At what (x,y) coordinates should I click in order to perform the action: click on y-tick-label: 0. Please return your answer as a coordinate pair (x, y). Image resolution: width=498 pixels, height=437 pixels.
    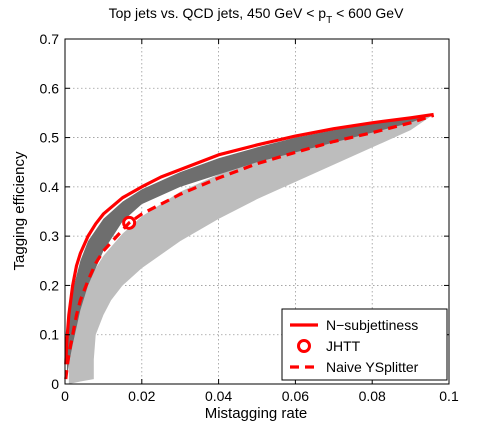
    Looking at the image, I should click on (55, 384).